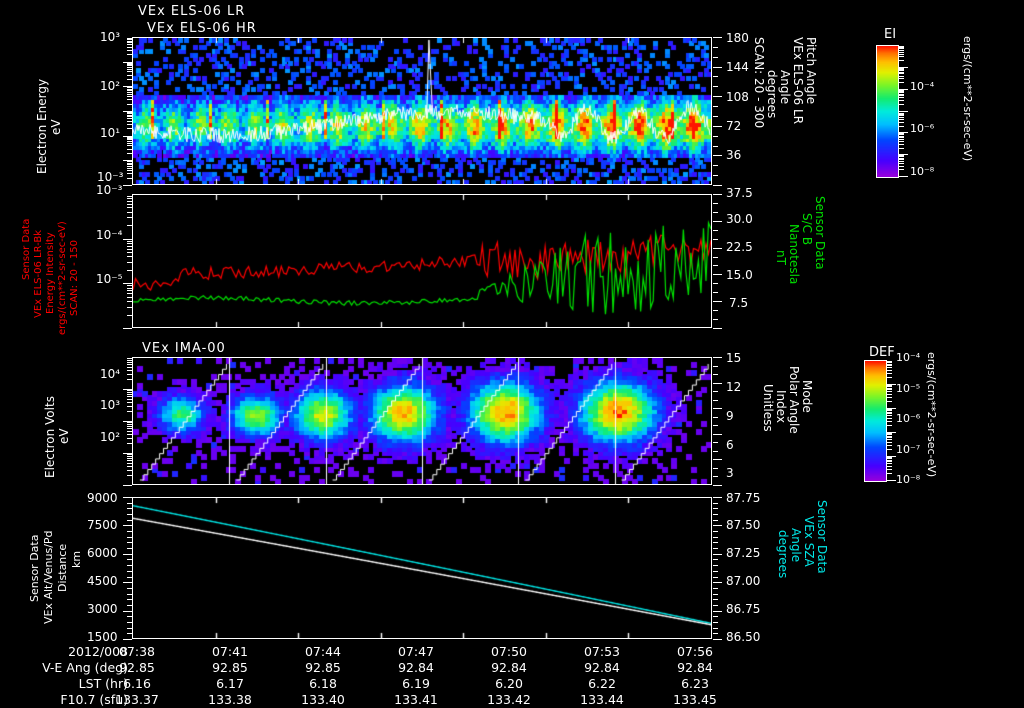 This screenshot has height=708, width=1024. What do you see at coordinates (602, 667) in the screenshot?
I see `bottom-cell-veang-5: 92.84` at bounding box center [602, 667].